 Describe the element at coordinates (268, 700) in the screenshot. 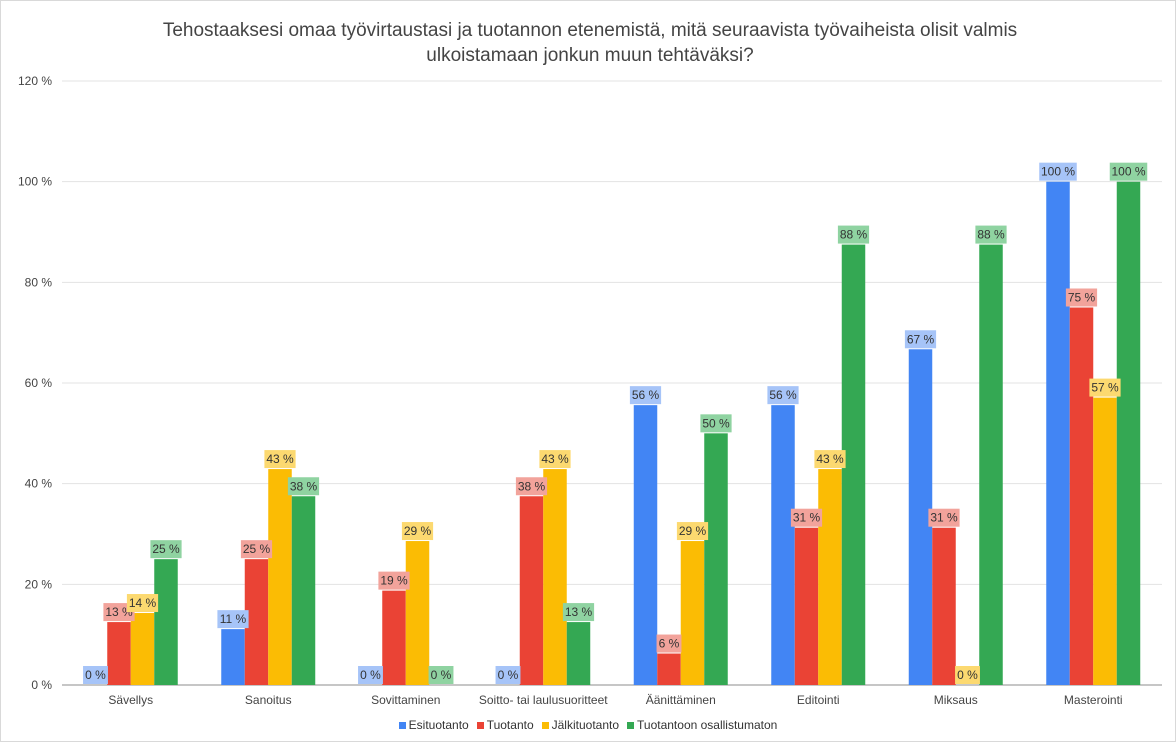

I see `x-tick-label: Sanoitus` at that location.